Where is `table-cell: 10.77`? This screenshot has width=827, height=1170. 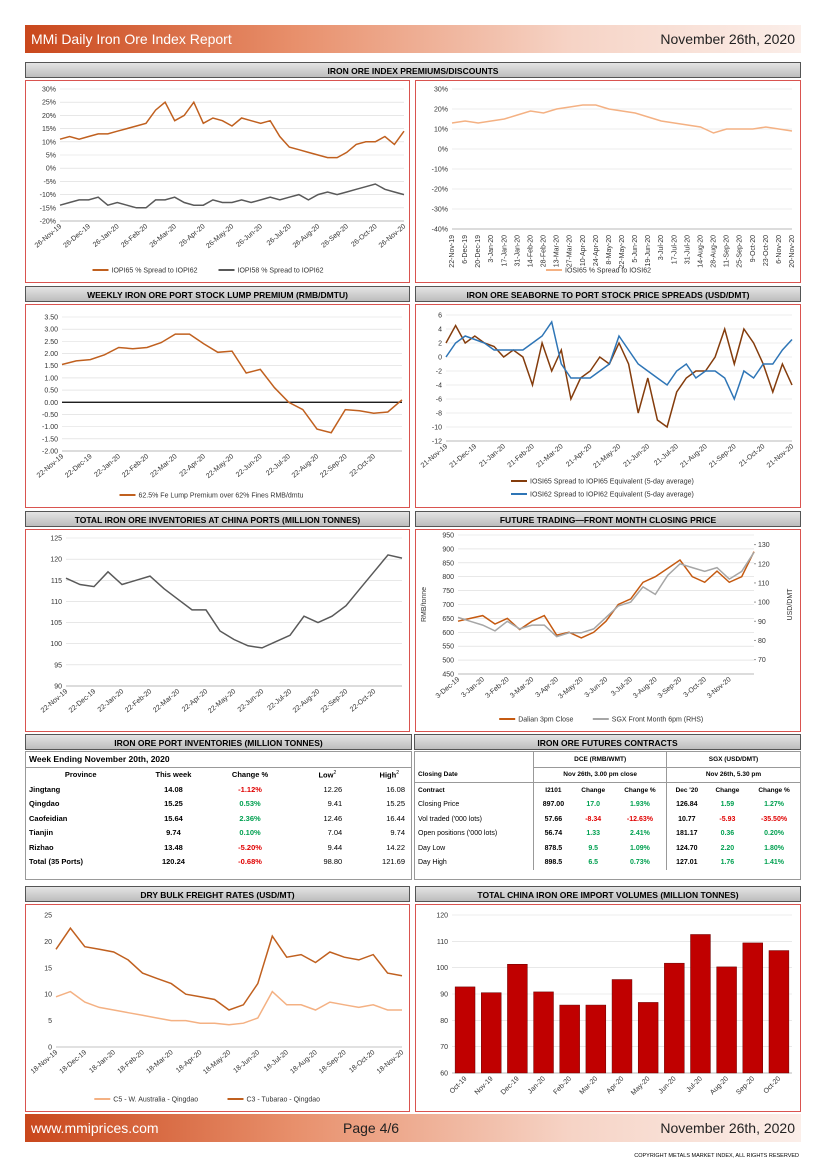 table-cell: 10.77 is located at coordinates (686, 819).